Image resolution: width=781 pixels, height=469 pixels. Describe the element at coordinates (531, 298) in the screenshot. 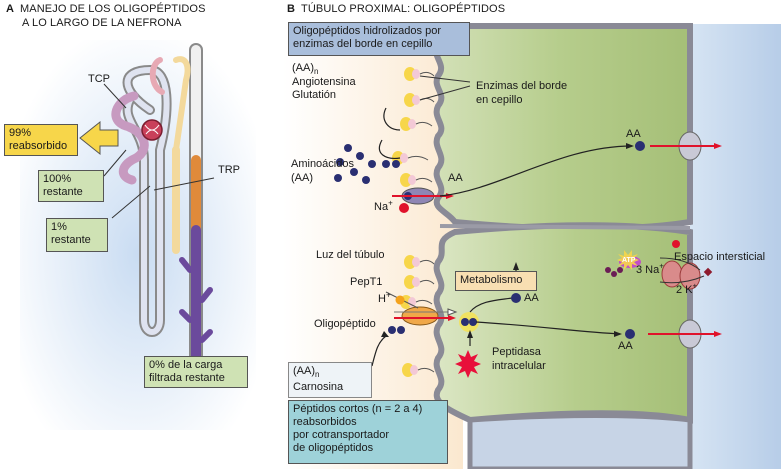

I see `aa-label-metabolism: AA` at that location.